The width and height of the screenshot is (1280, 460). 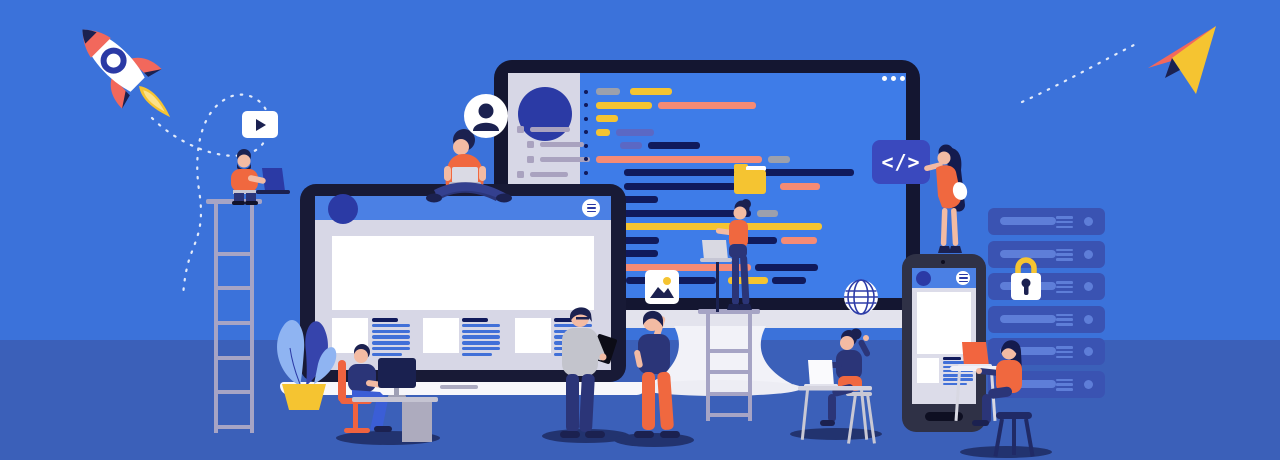 I want to click on paper-plane-icon, so click(x=1182, y=60).